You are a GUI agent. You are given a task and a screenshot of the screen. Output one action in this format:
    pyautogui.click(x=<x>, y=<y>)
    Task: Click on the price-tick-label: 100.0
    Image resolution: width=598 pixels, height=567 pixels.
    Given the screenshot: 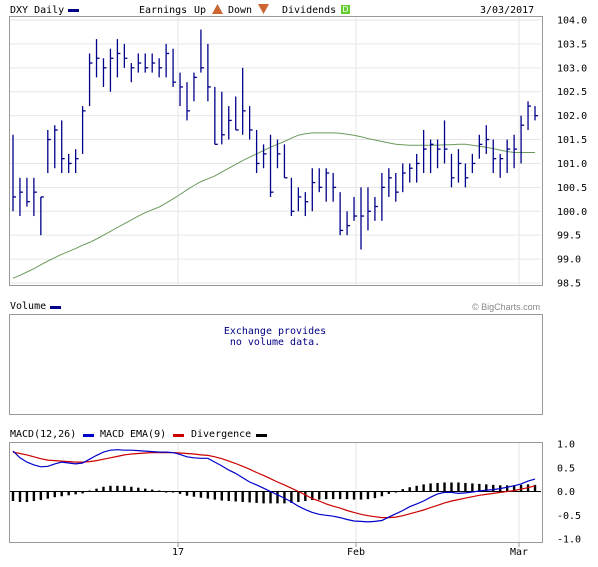 What is the action you would take?
    pyautogui.click(x=572, y=212)
    